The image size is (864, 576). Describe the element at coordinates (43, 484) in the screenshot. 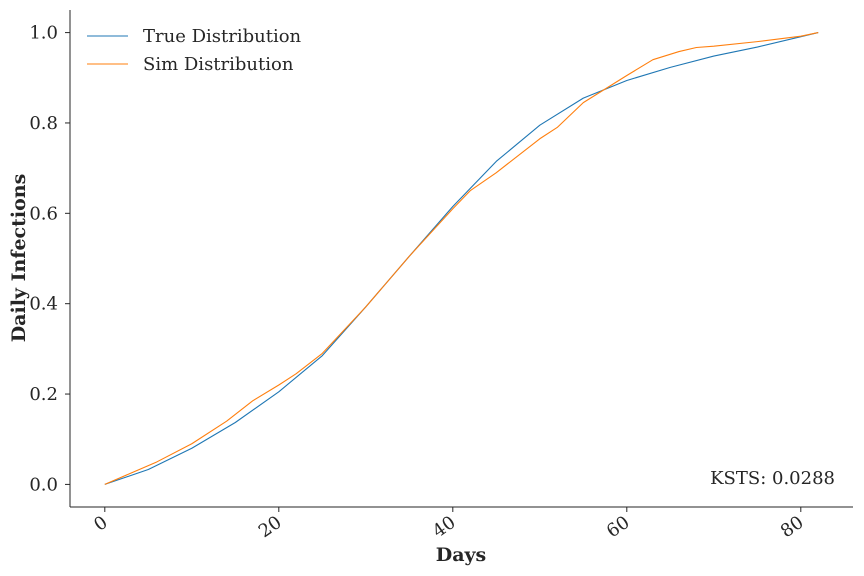

I see `y-tick-label: 0.0` at that location.